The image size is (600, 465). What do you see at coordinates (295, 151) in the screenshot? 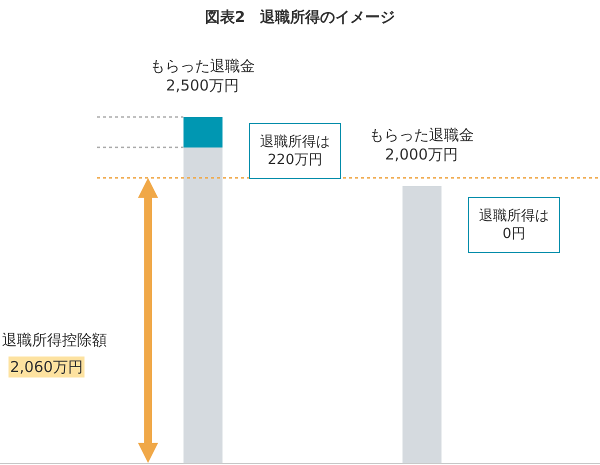
I see `annotation: 退職所得は 220万円` at bounding box center [295, 151].